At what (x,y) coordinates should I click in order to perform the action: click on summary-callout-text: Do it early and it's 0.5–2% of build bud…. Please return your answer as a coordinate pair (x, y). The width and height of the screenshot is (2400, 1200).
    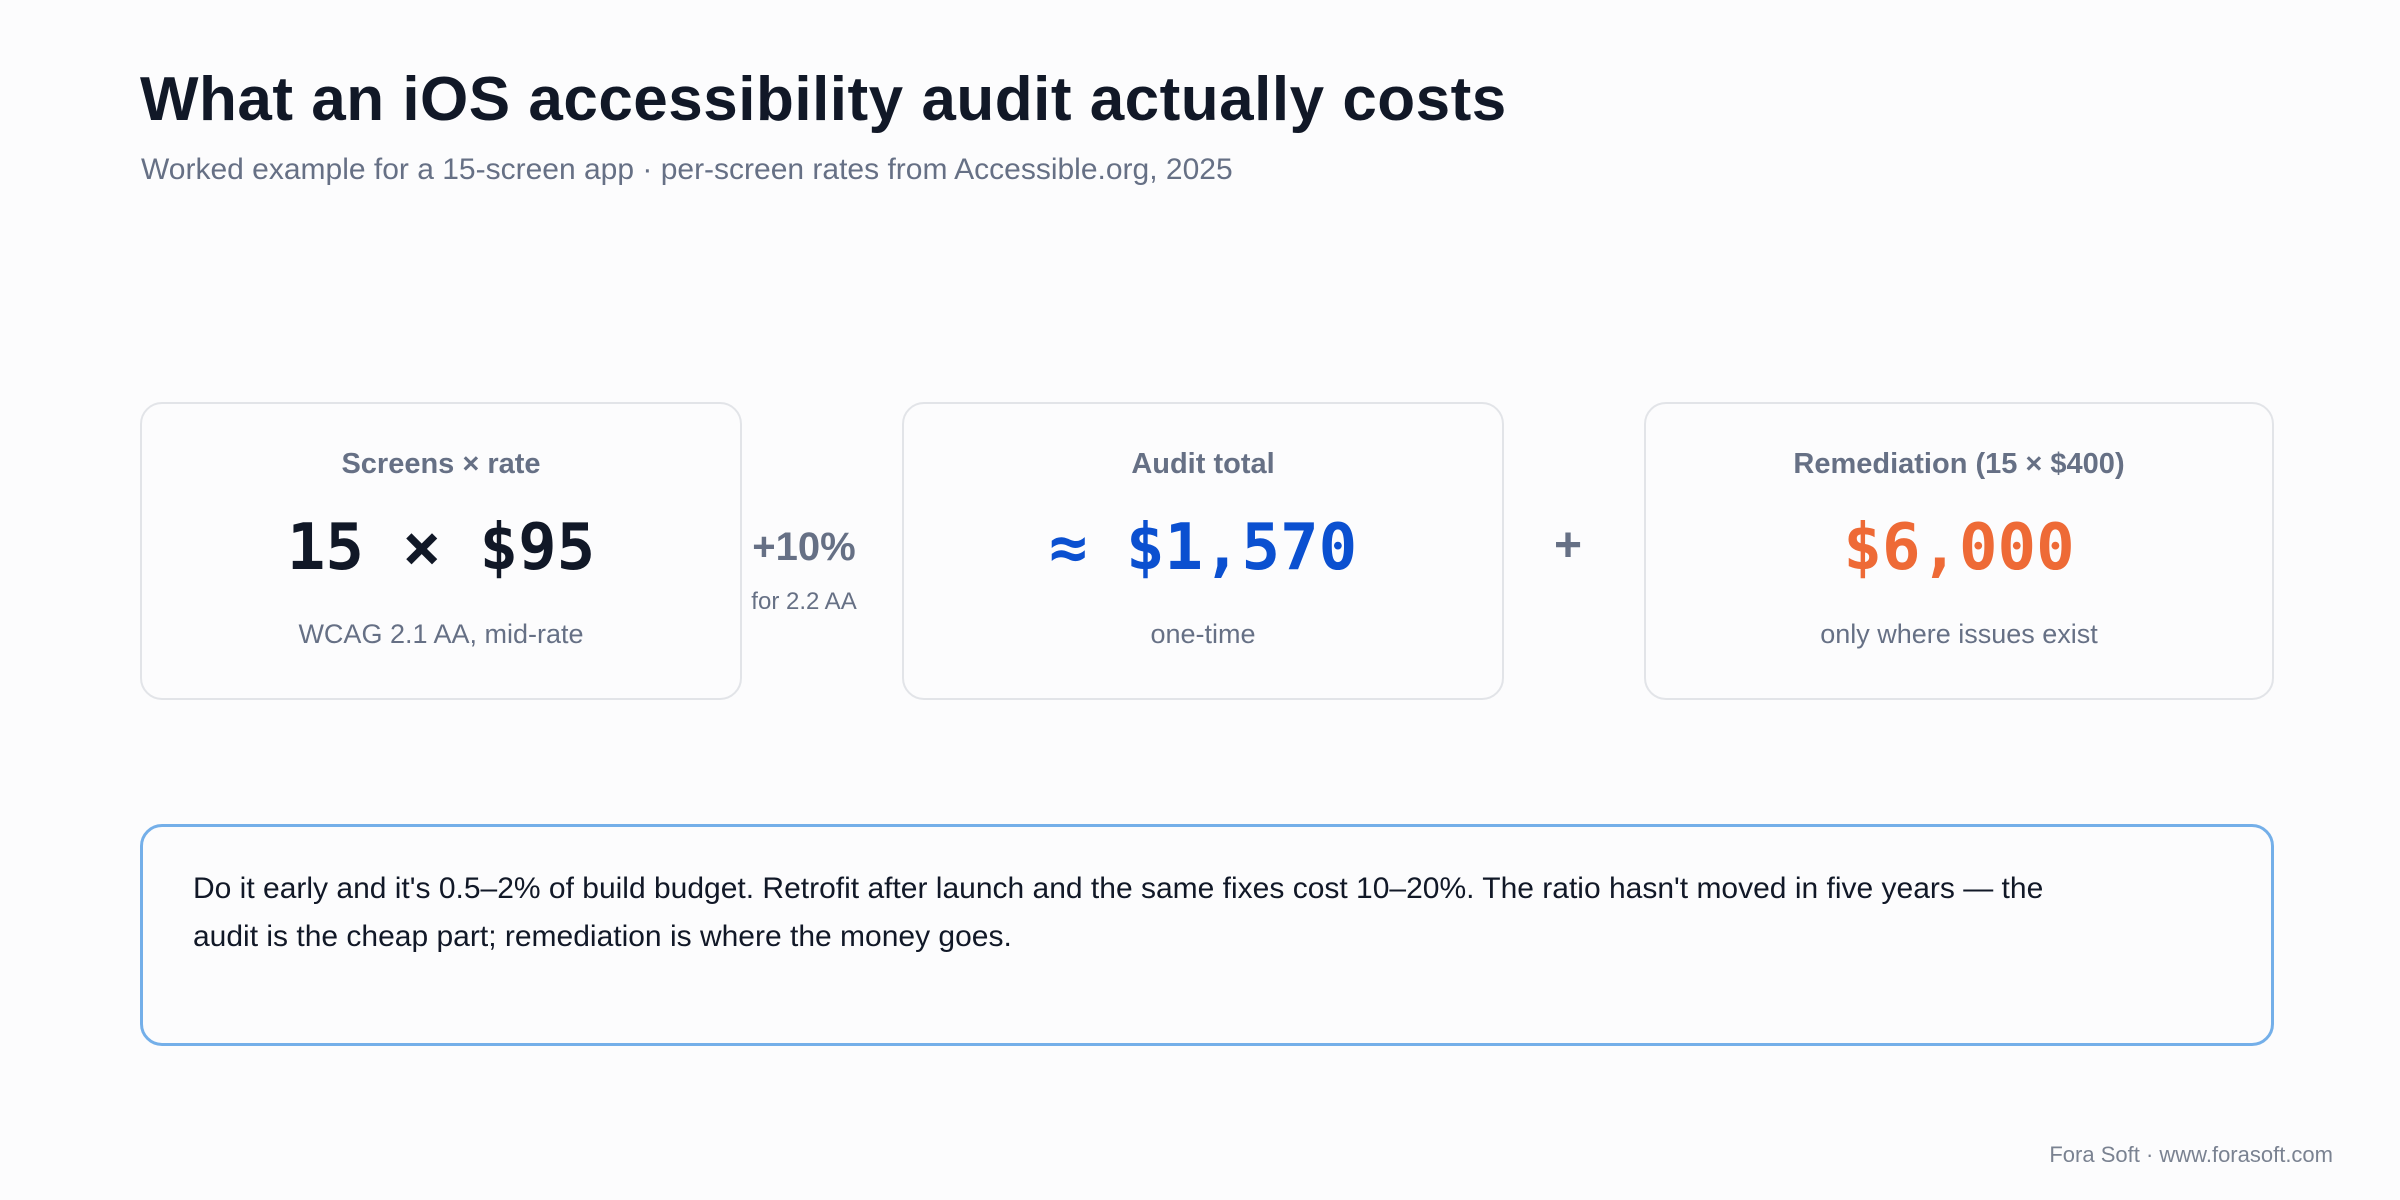
    Looking at the image, I should click on (1118, 912).